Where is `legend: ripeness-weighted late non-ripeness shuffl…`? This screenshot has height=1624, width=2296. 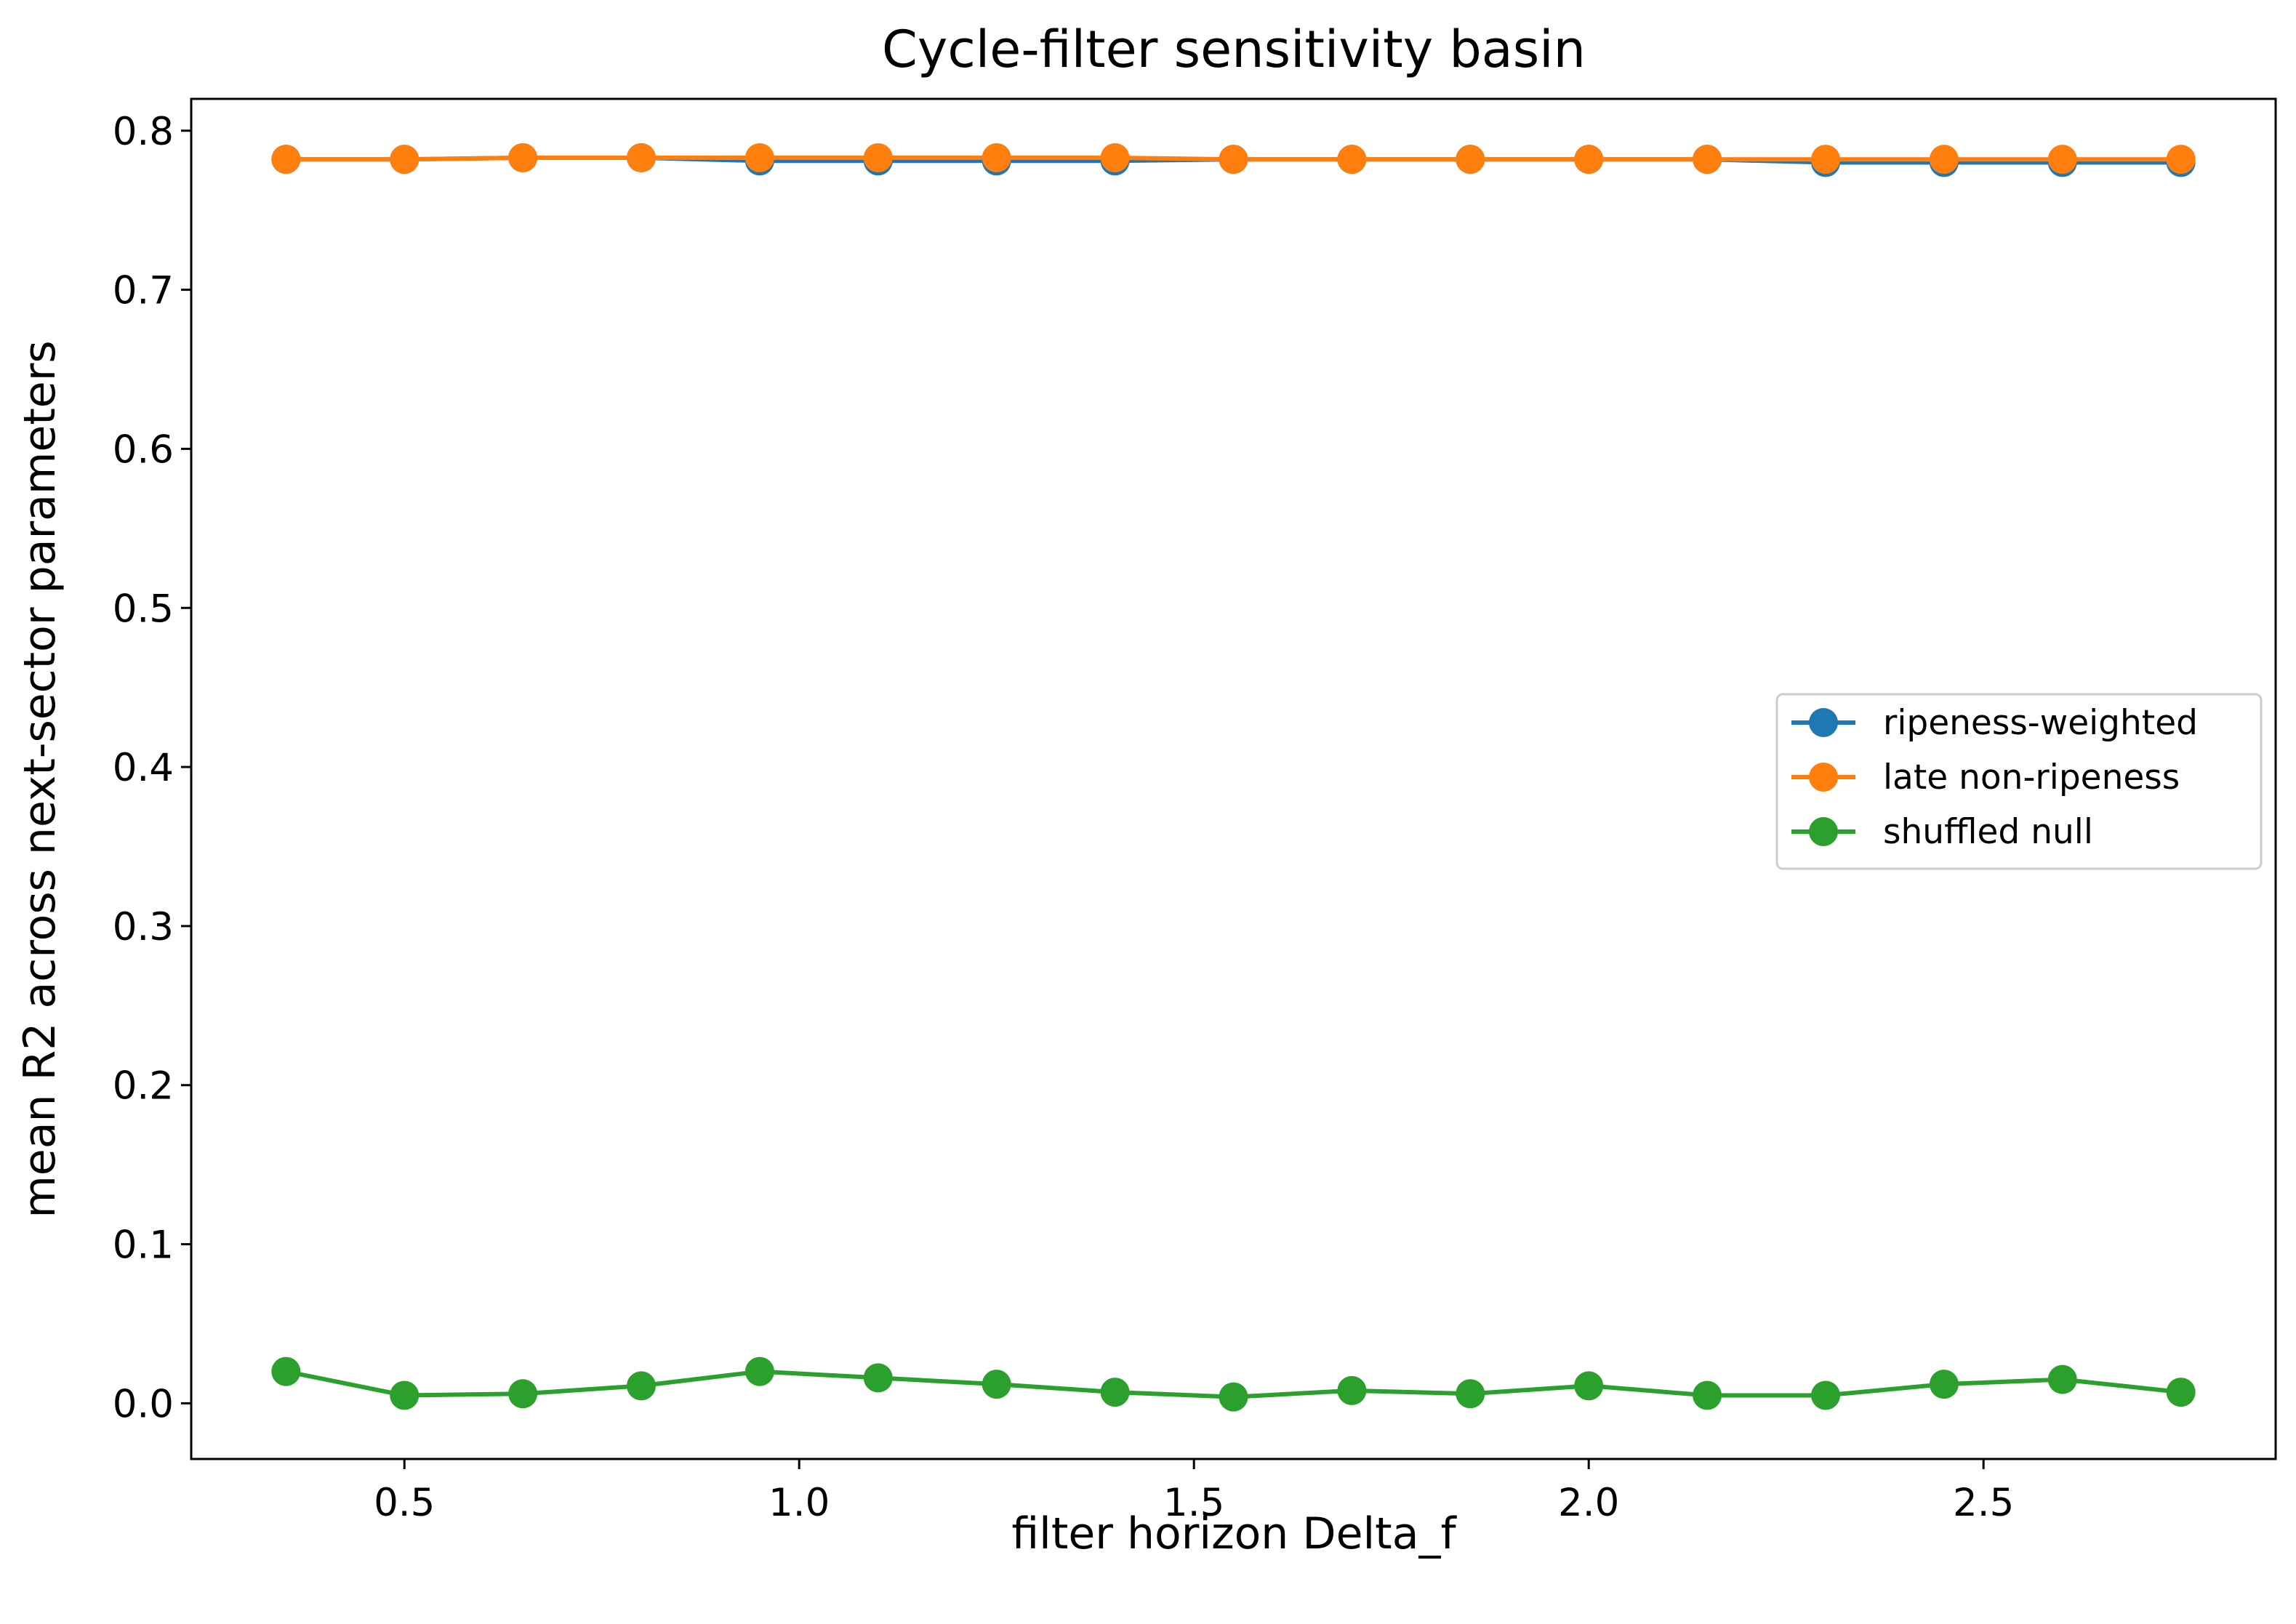
legend: ripeness-weighted late non-ripeness shuffl… is located at coordinates (2019, 781).